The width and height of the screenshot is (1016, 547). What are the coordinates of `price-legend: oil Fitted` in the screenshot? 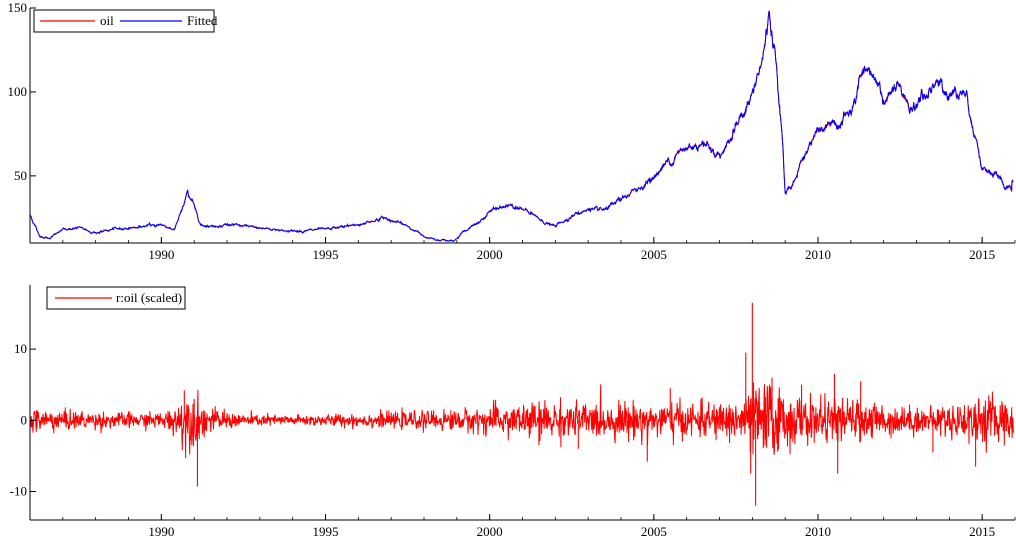 It's located at (125, 21).